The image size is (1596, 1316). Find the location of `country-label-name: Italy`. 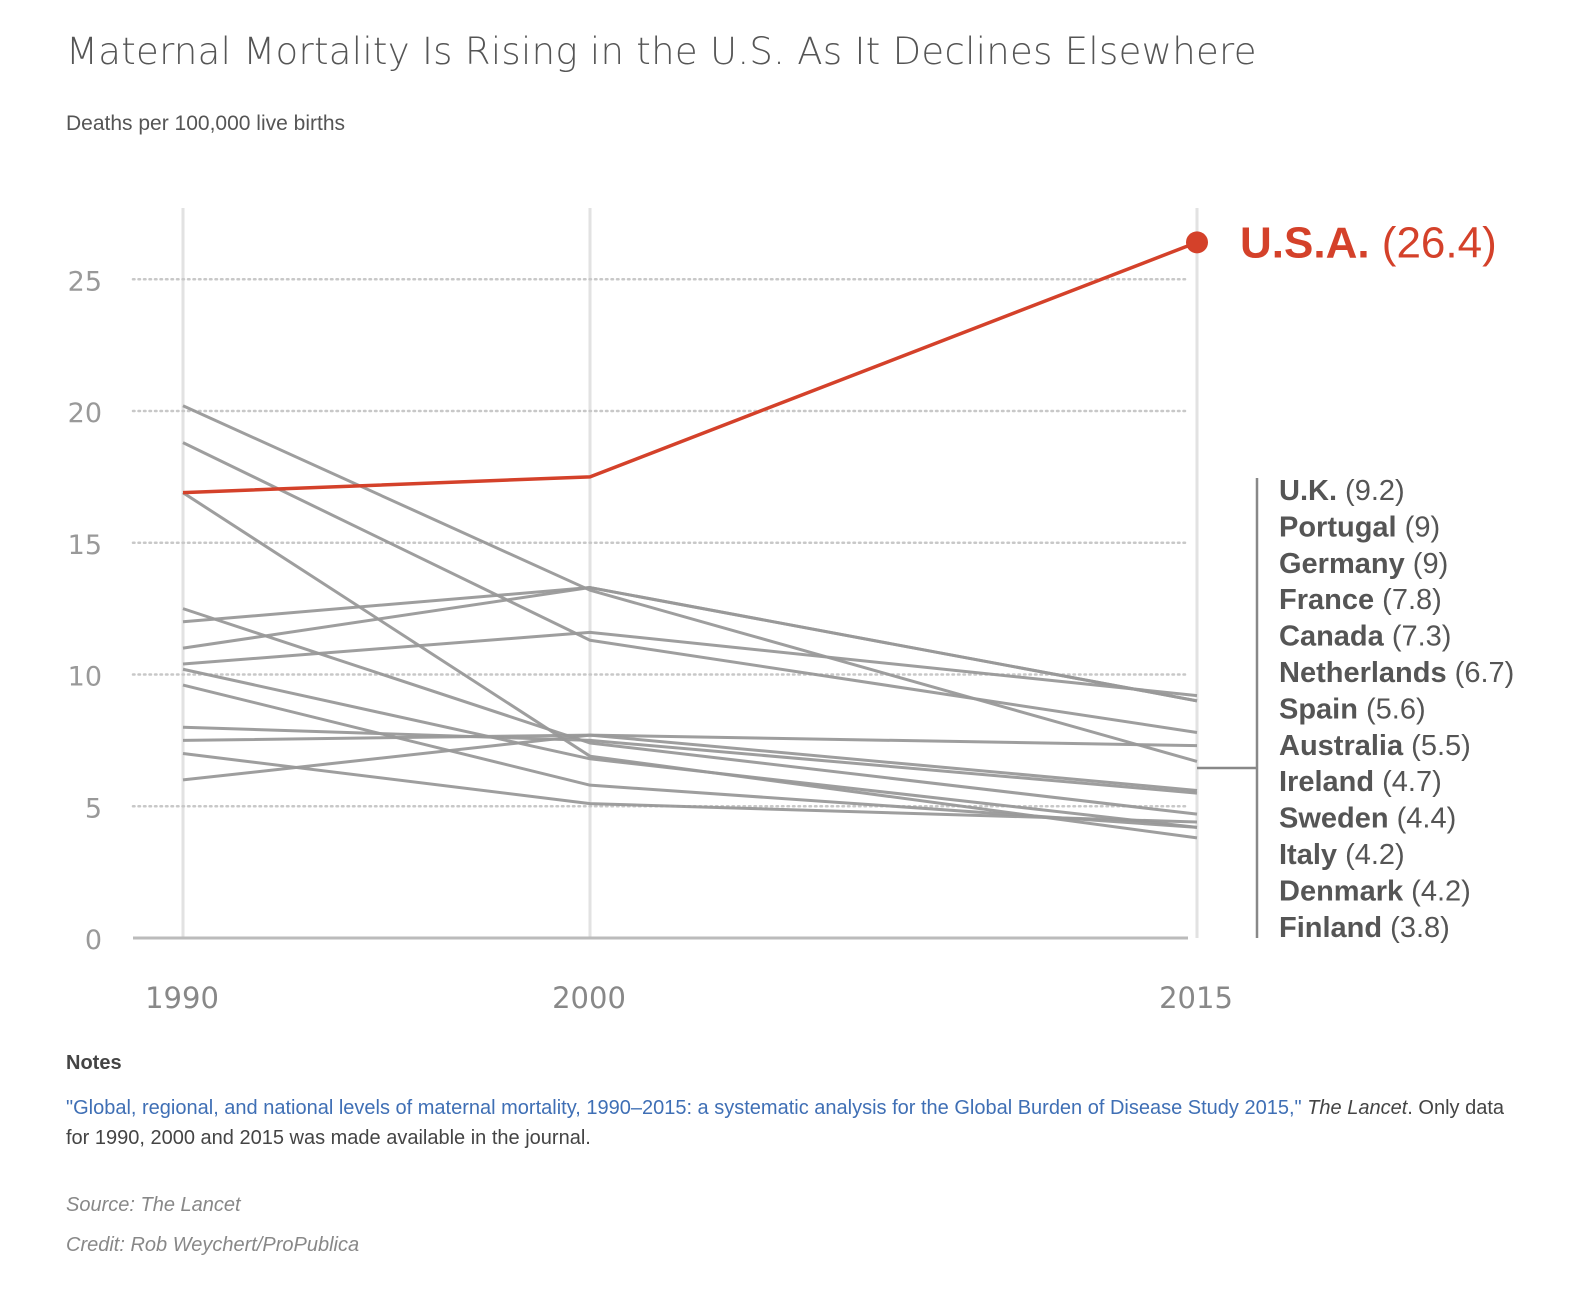

country-label-name: Italy is located at coordinates (1308, 855).